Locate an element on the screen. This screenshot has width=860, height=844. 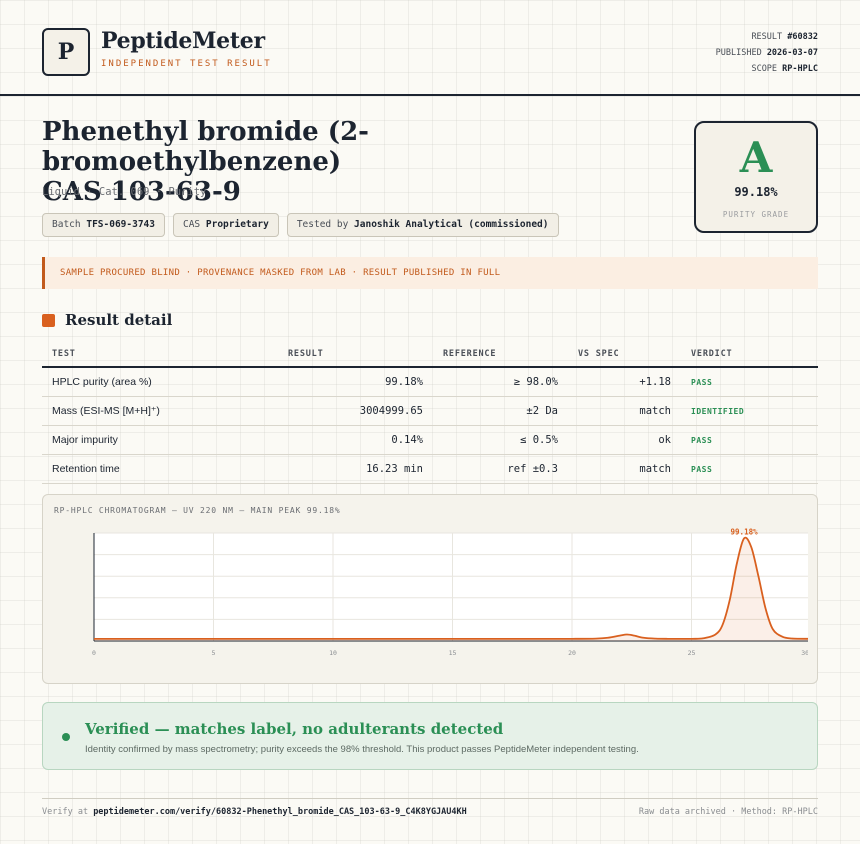
series-area is located at coordinates (451, 589).